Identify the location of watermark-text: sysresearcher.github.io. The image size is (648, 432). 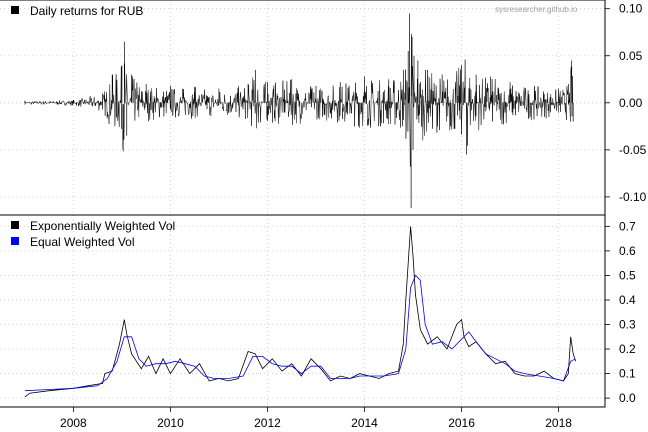
(536, 9).